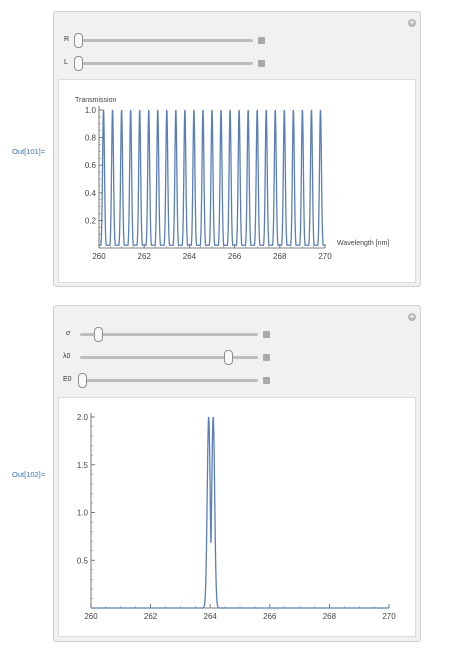 This screenshot has width=450, height=652. I want to click on slider-thumb-l, so click(78, 63).